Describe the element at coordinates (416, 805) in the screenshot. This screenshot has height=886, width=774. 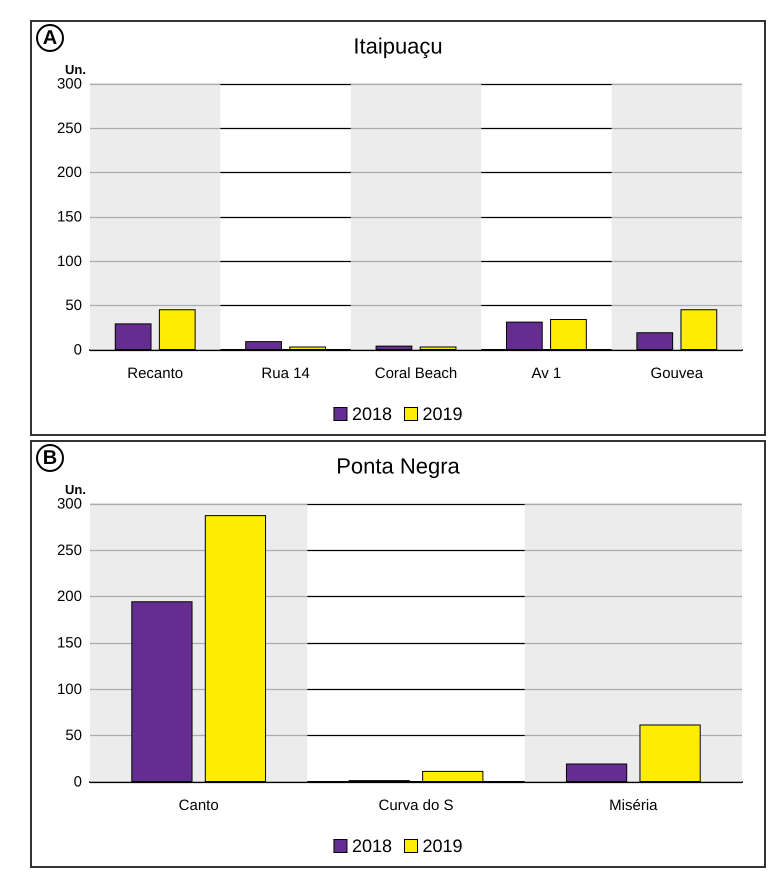
I see `x-tick-label: Curva do S` at that location.